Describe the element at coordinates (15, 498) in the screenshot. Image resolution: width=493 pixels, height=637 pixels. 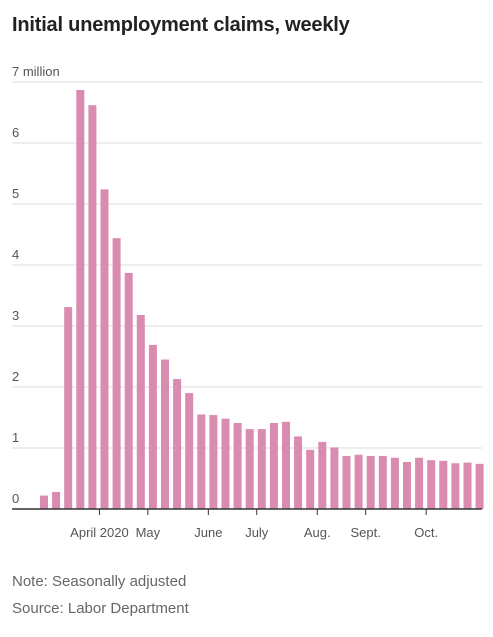
I see `y-tick-label: 0` at that location.